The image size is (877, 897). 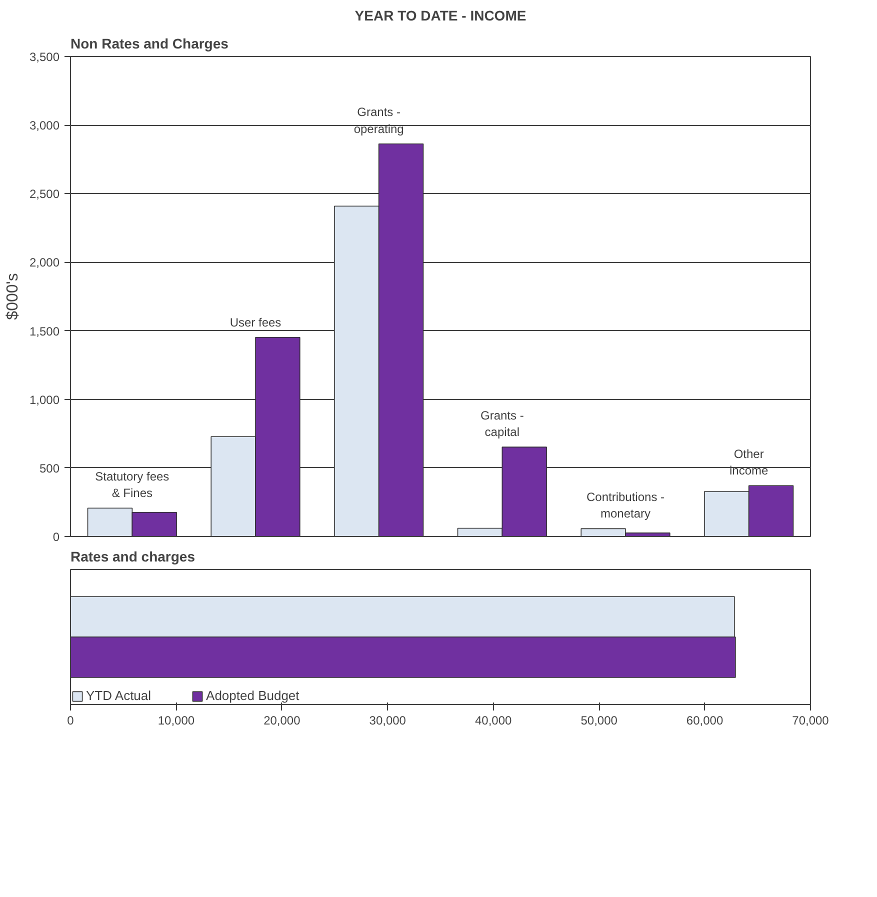 I want to click on y-tick-label: 3,000, so click(x=44, y=125).